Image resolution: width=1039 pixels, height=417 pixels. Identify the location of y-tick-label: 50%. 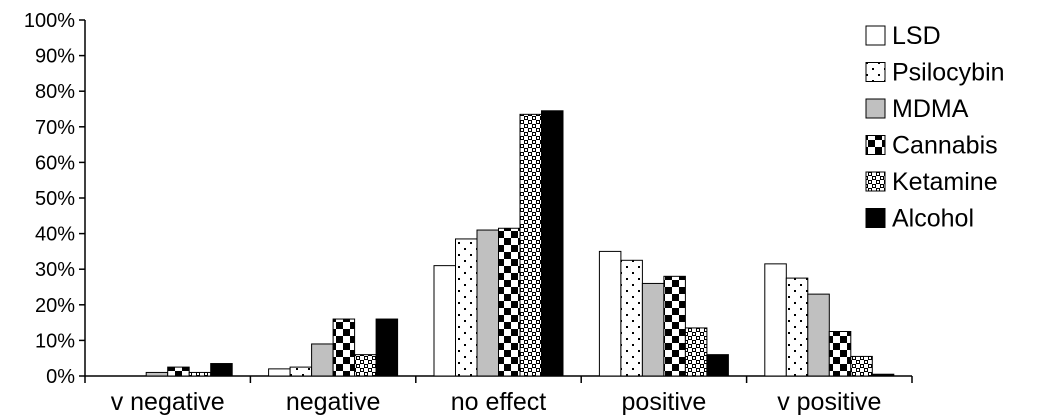
(55, 199).